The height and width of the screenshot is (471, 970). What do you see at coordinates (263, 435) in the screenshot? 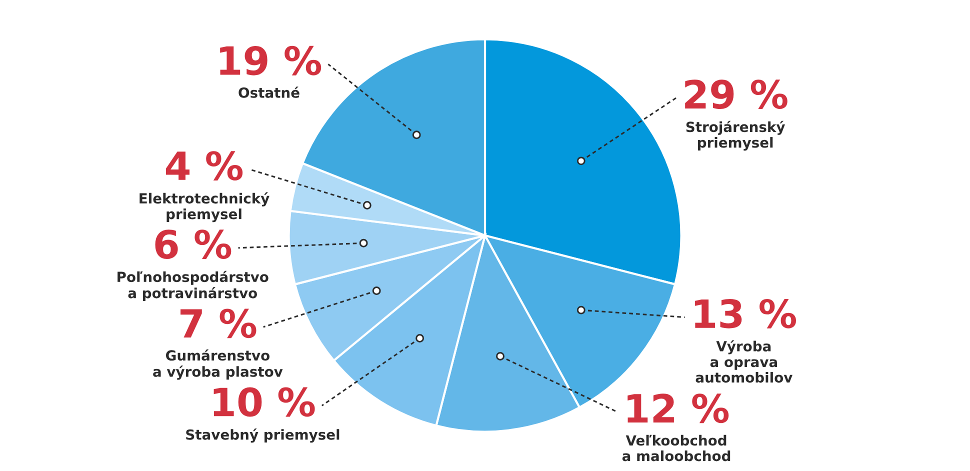
I see `slice-label: Stavebný priemysel` at bounding box center [263, 435].